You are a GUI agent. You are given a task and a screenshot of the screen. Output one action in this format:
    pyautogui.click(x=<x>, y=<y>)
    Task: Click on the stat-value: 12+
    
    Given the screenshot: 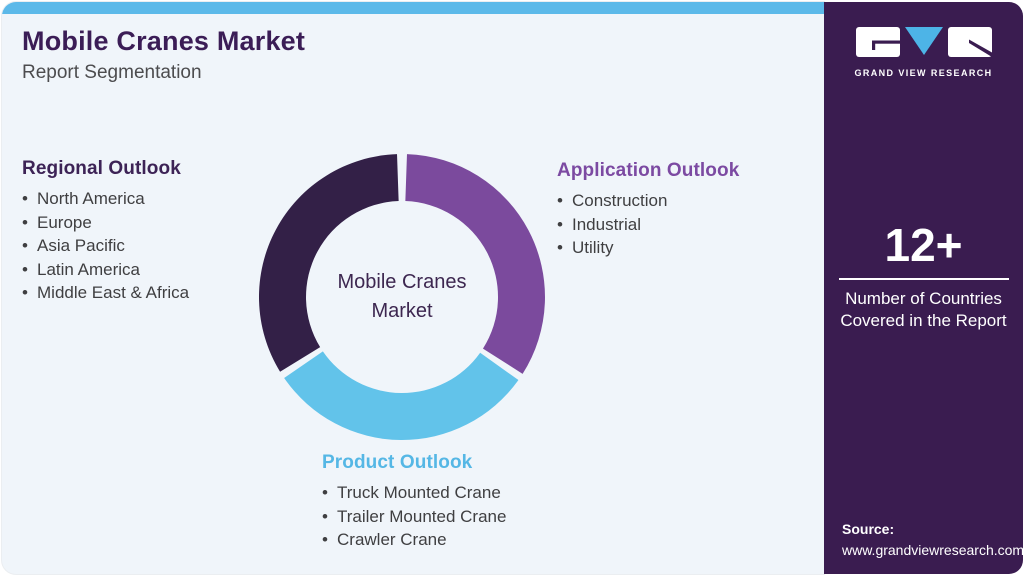 What is the action you would take?
    pyautogui.click(x=923, y=245)
    